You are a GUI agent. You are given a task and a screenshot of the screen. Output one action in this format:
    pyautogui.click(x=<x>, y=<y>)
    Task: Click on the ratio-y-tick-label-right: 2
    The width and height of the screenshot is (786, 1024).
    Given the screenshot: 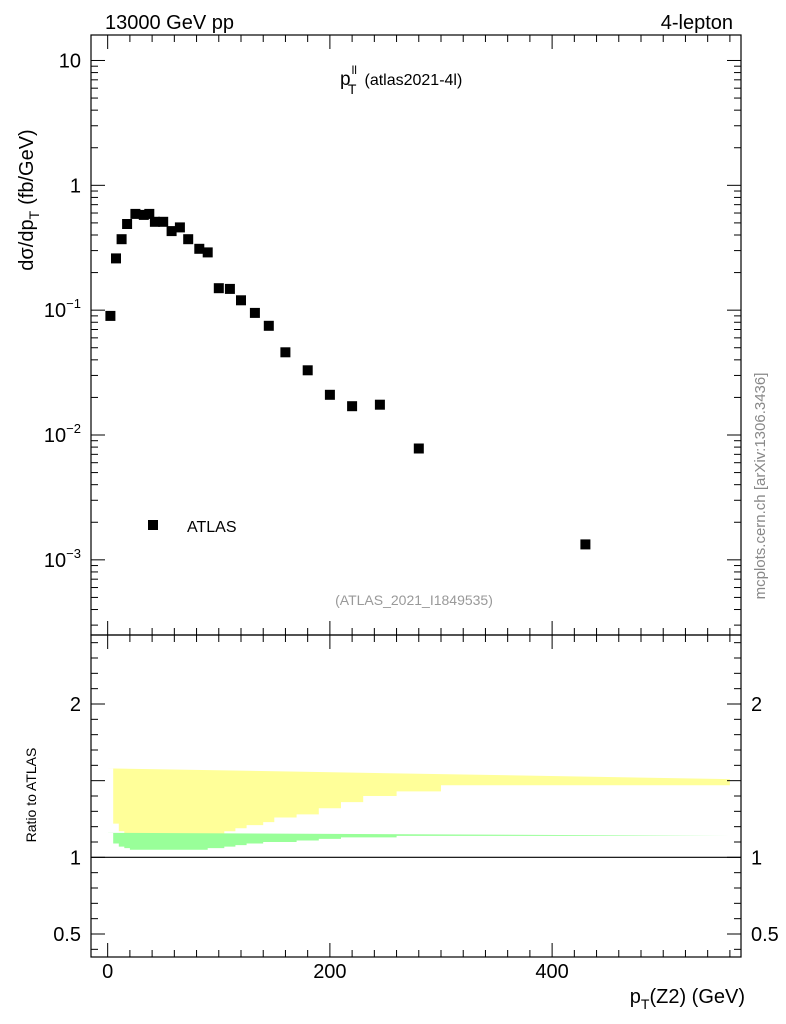 What is the action you would take?
    pyautogui.click(x=756, y=705)
    